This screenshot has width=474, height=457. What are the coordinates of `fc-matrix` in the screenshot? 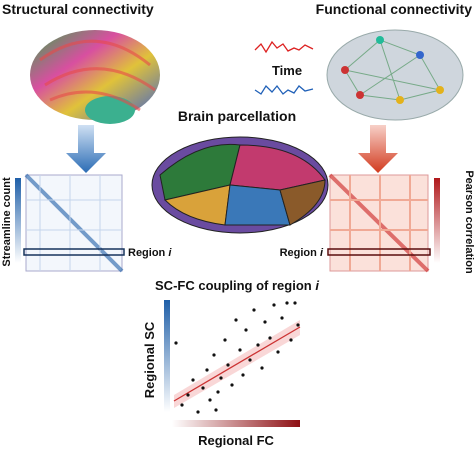 It's located at (379, 223).